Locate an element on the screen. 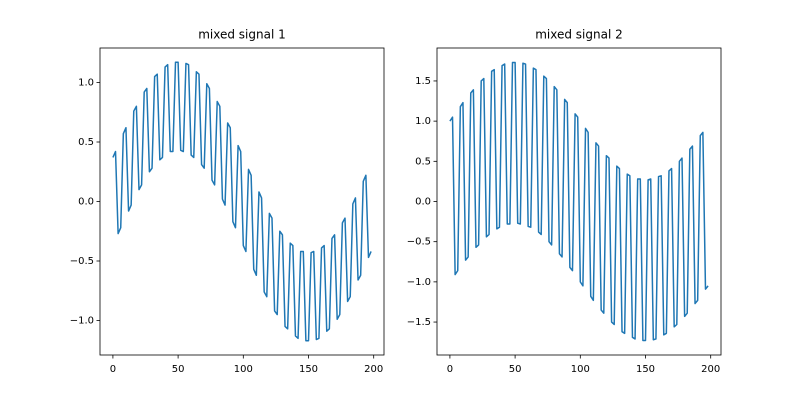  chart-title: mixed signal 1 is located at coordinates (242, 35).